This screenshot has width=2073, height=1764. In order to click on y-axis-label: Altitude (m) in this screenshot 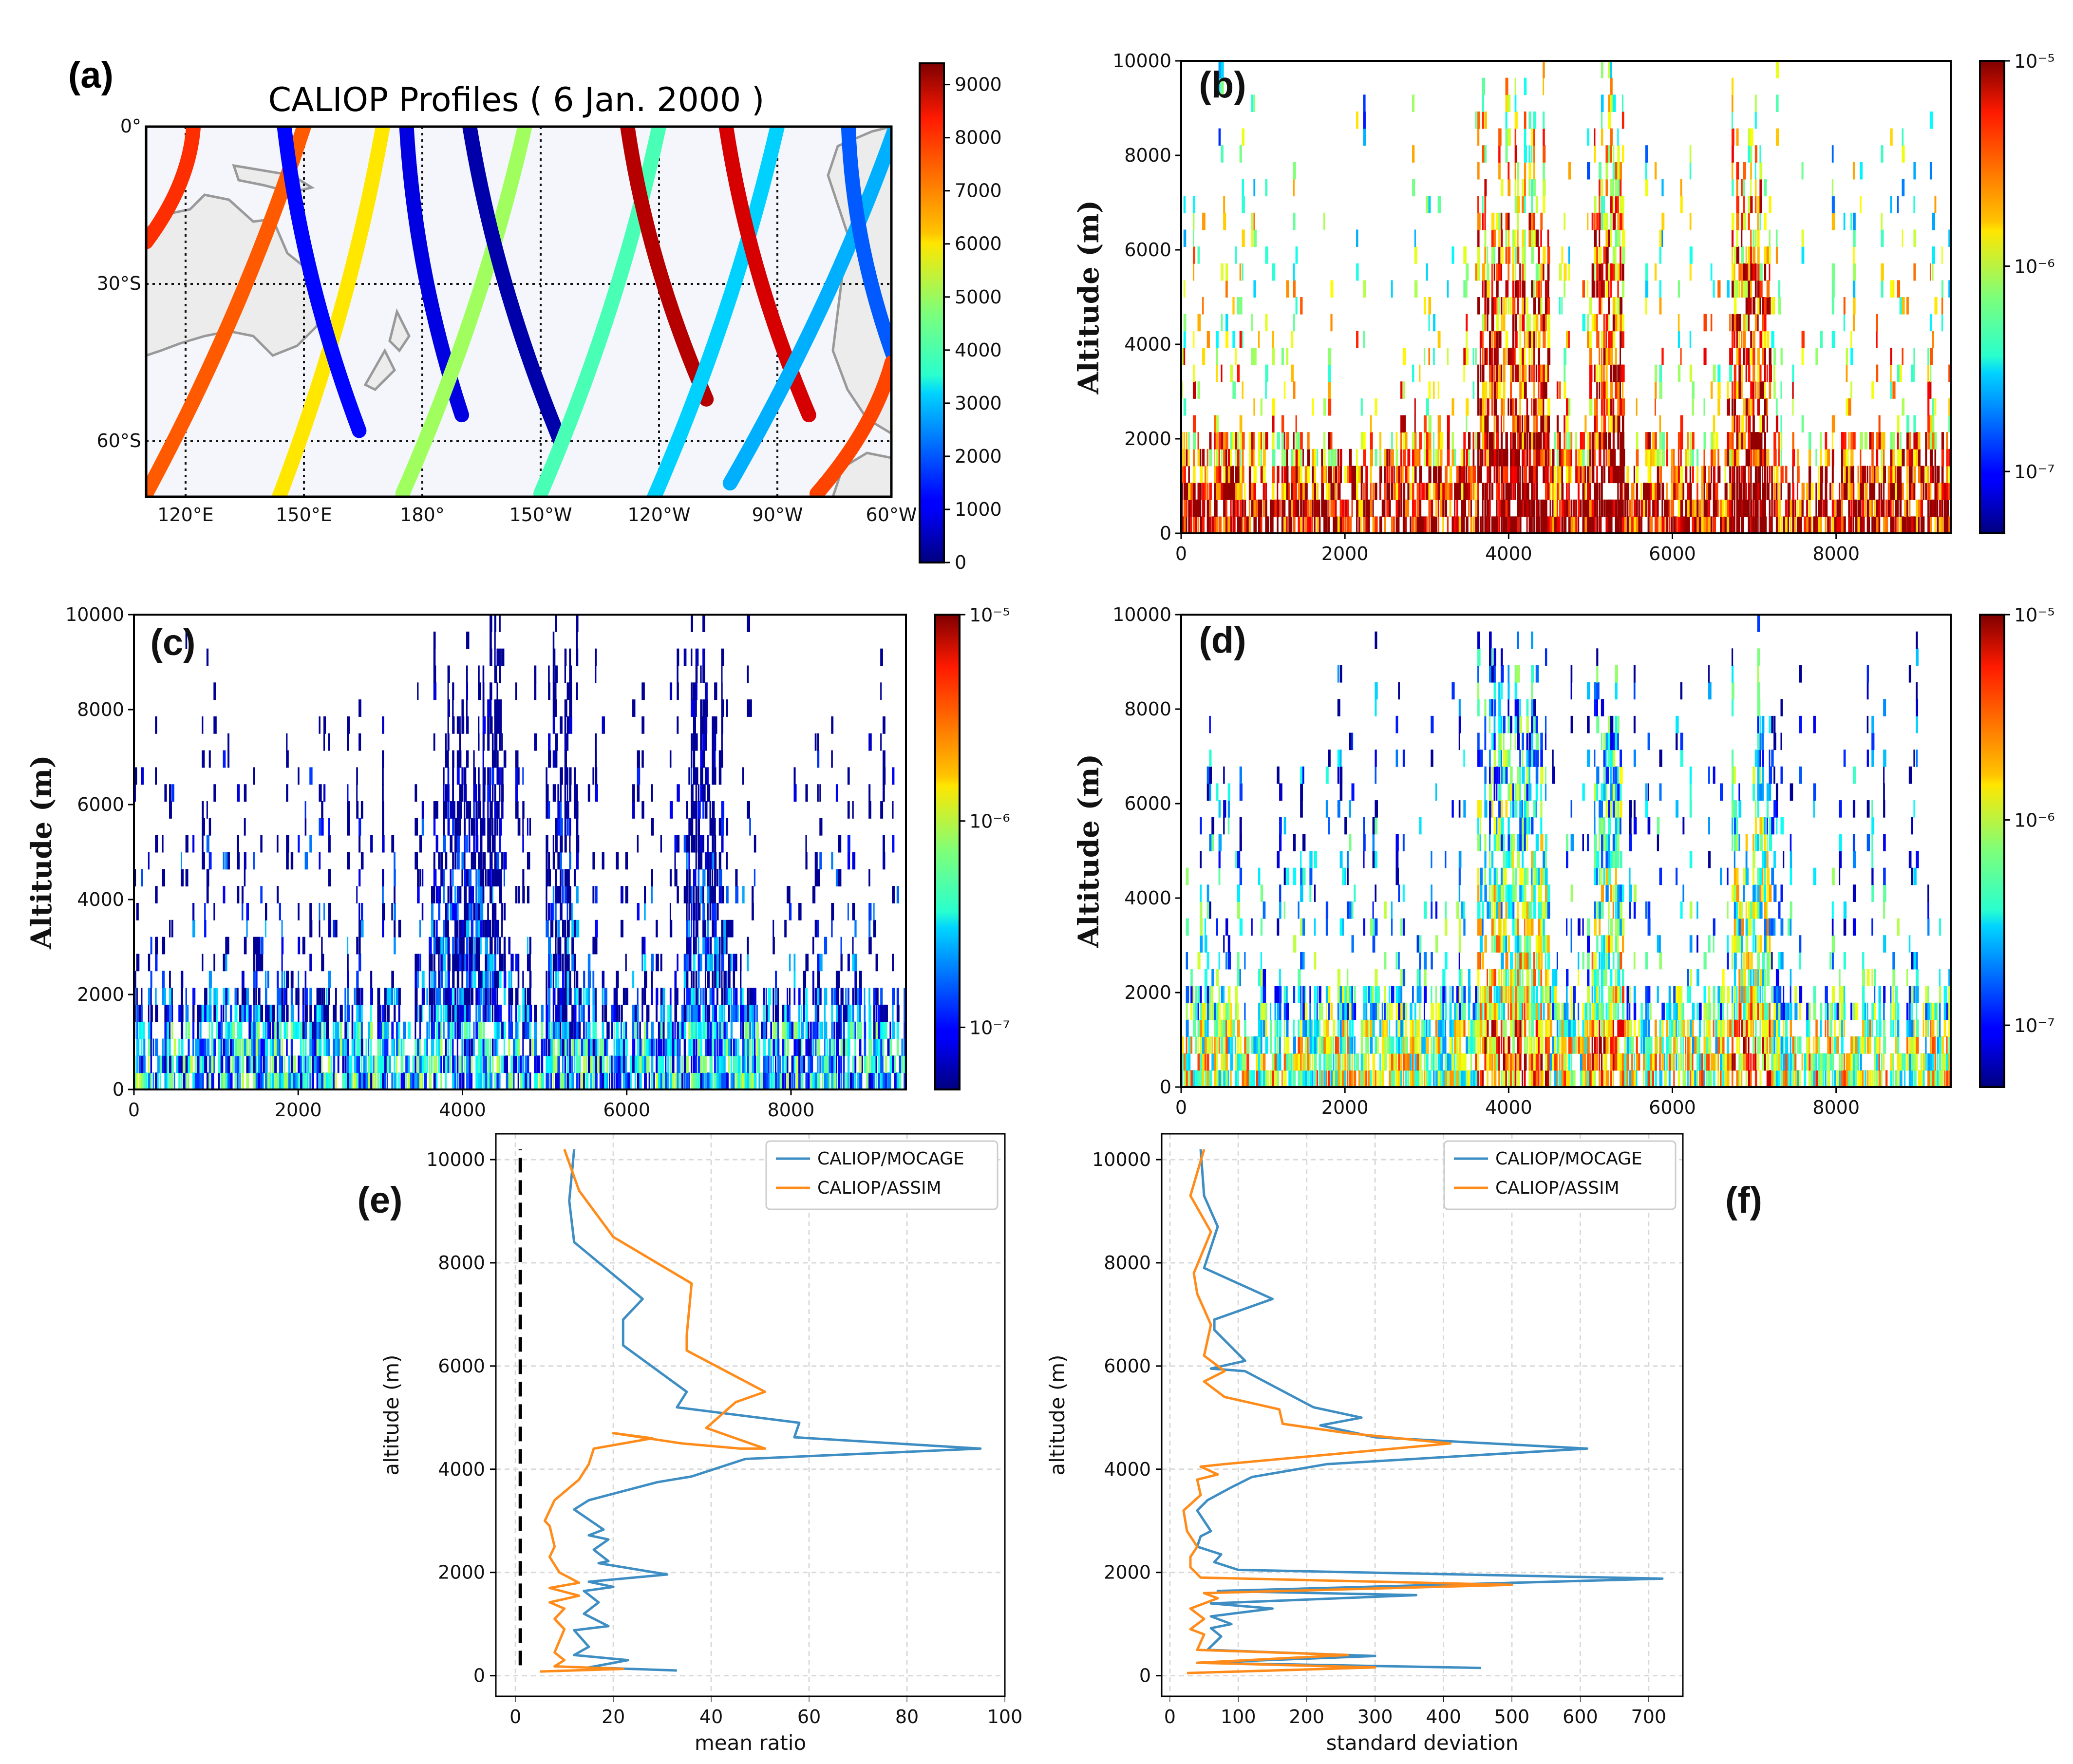, I will do `click(1088, 297)`.